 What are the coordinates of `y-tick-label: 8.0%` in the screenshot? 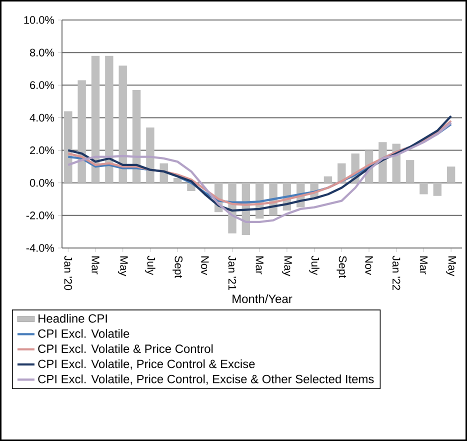 It's located at (42, 52).